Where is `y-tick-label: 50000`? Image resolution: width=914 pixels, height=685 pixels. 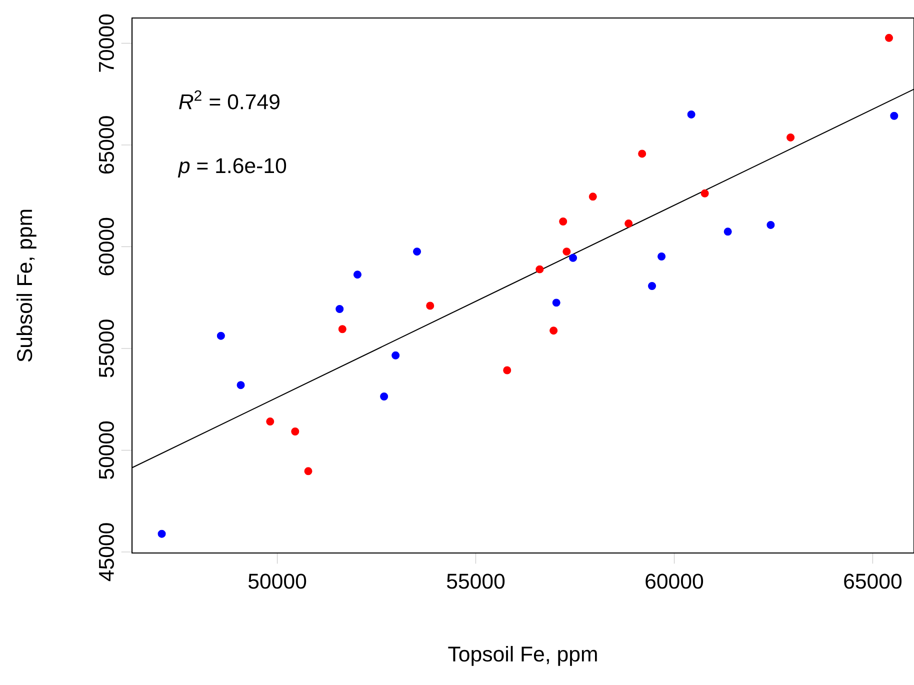 y-tick-label: 50000 is located at coordinates (106, 450).